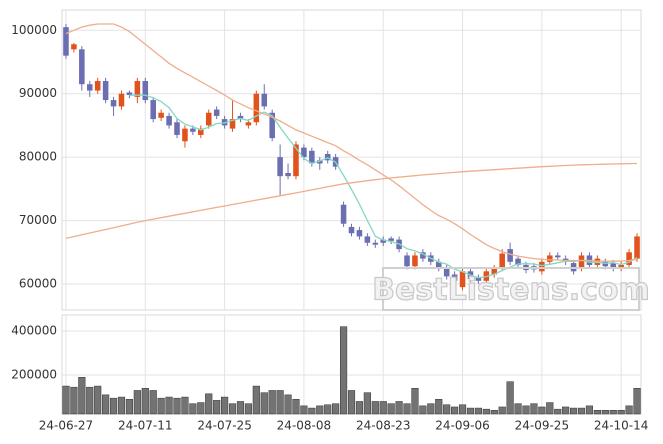  I want to click on moving-average-line, so click(351, 200).